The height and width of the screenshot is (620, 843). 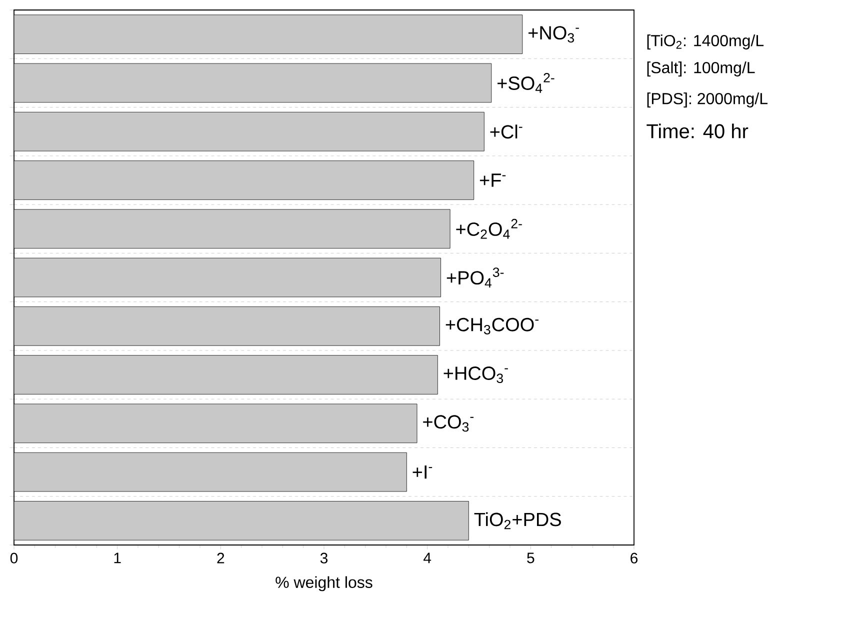 What do you see at coordinates (493, 180) in the screenshot?
I see `y-tick-label: +F$^{-}$` at bounding box center [493, 180].